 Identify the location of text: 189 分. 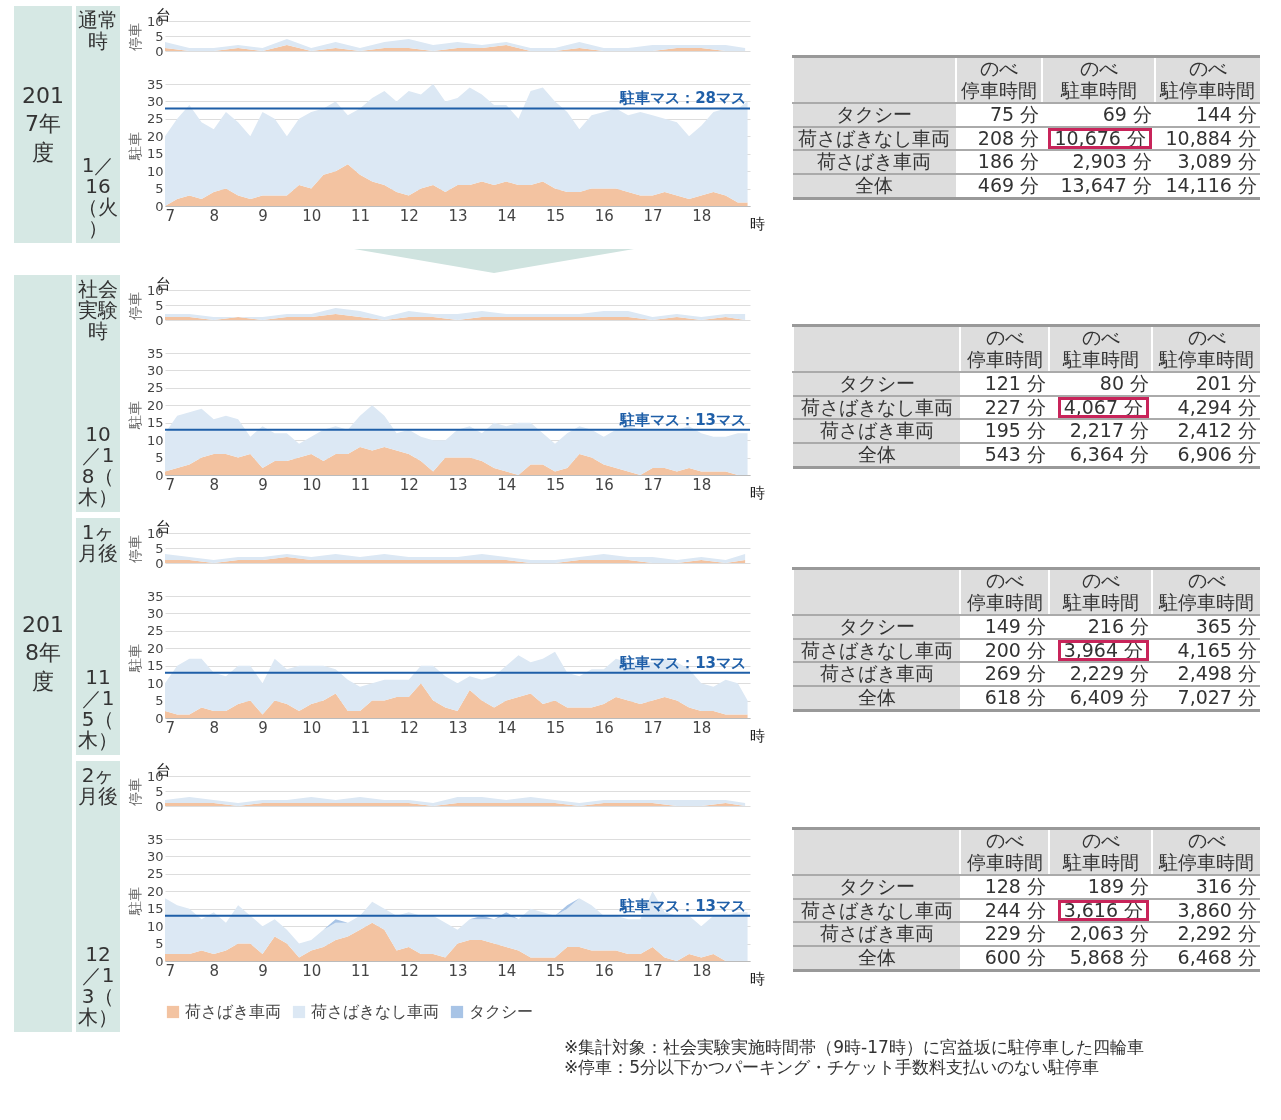
(1118, 885).